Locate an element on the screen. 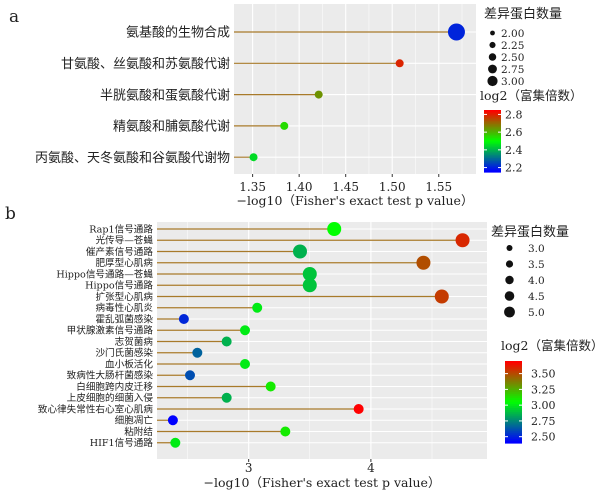 Image resolution: width=602 pixels, height=495 pixels. color-legend-label: 3.50 is located at coordinates (543, 374).